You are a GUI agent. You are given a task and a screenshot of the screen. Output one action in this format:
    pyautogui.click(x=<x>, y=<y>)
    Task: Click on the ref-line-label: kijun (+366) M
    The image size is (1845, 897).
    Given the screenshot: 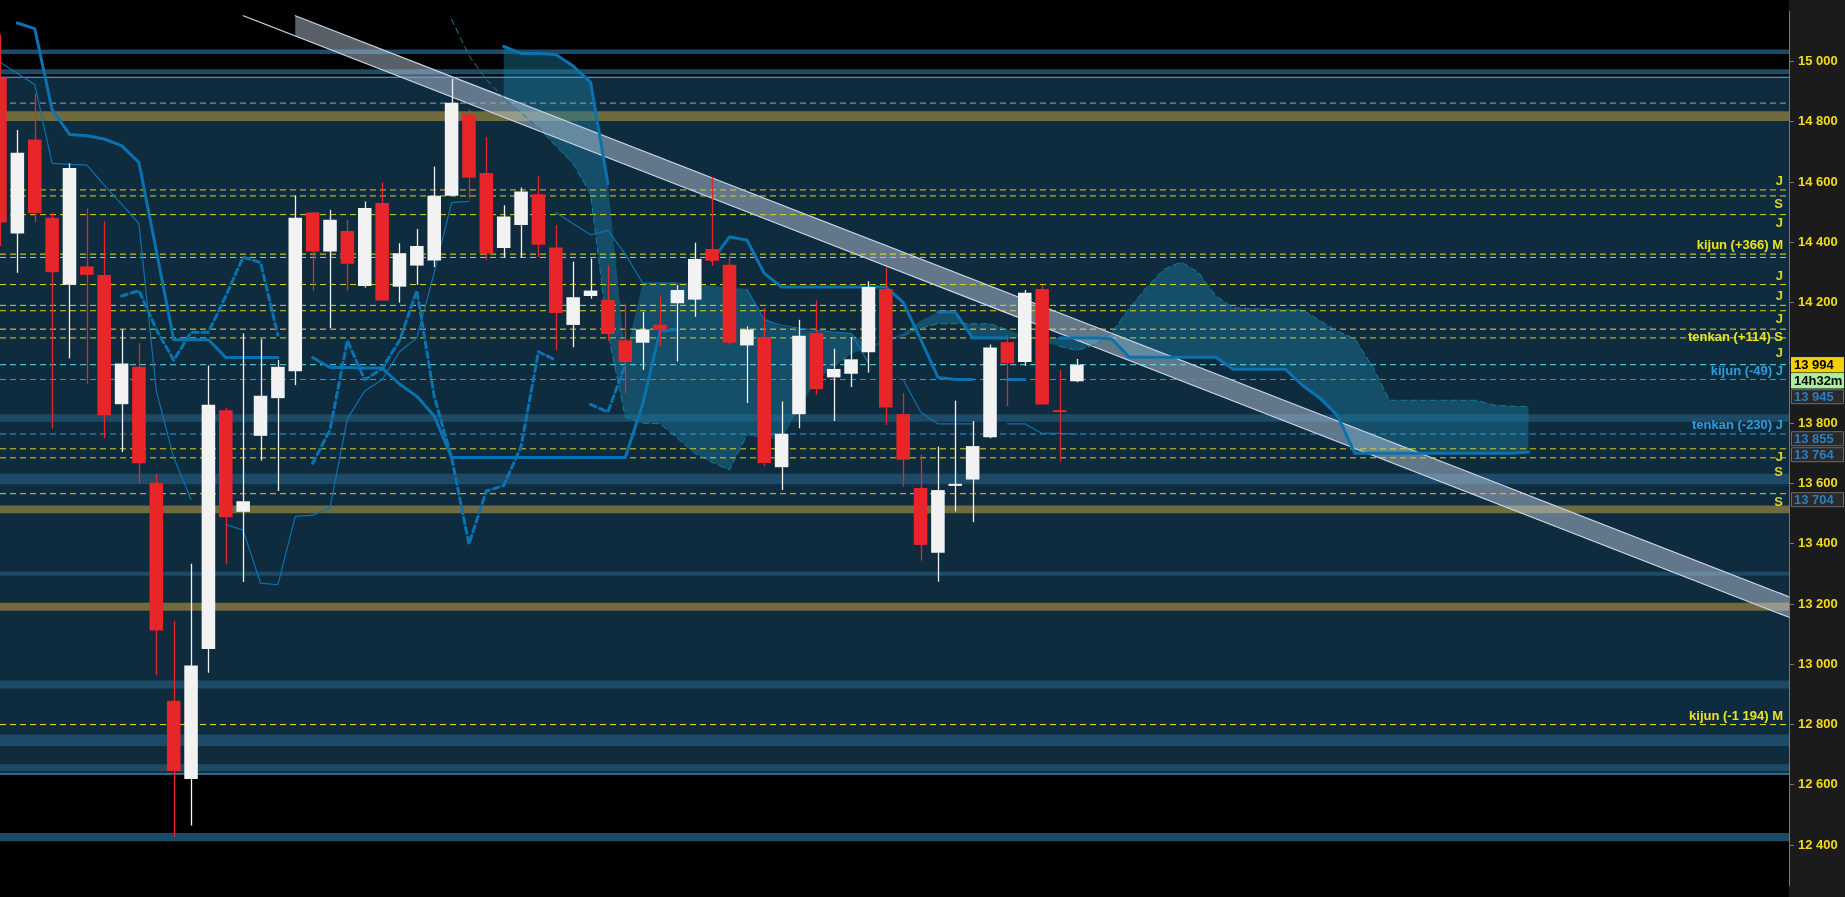 What is the action you would take?
    pyautogui.click(x=1739, y=245)
    